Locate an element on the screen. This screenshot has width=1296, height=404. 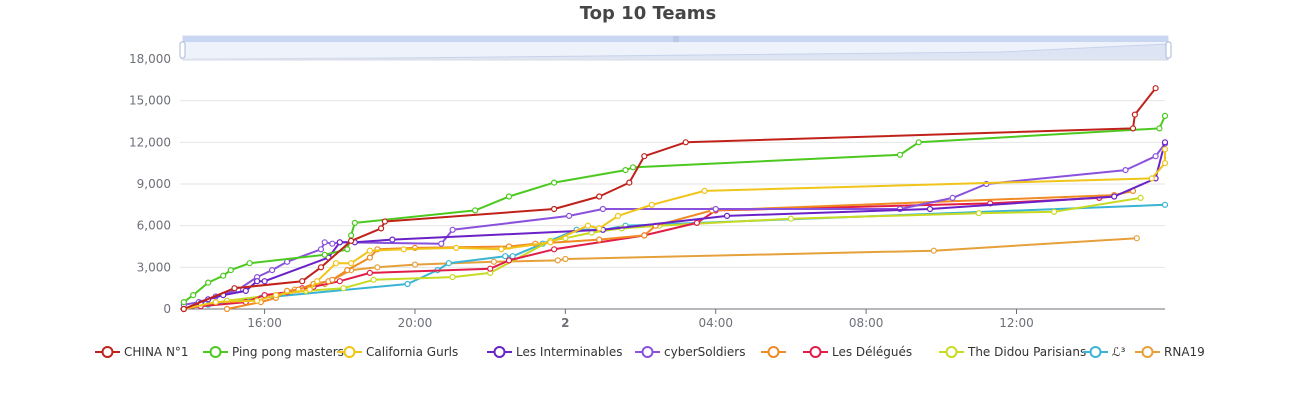
legend-item: RNA19 is located at coordinates (1170, 352).